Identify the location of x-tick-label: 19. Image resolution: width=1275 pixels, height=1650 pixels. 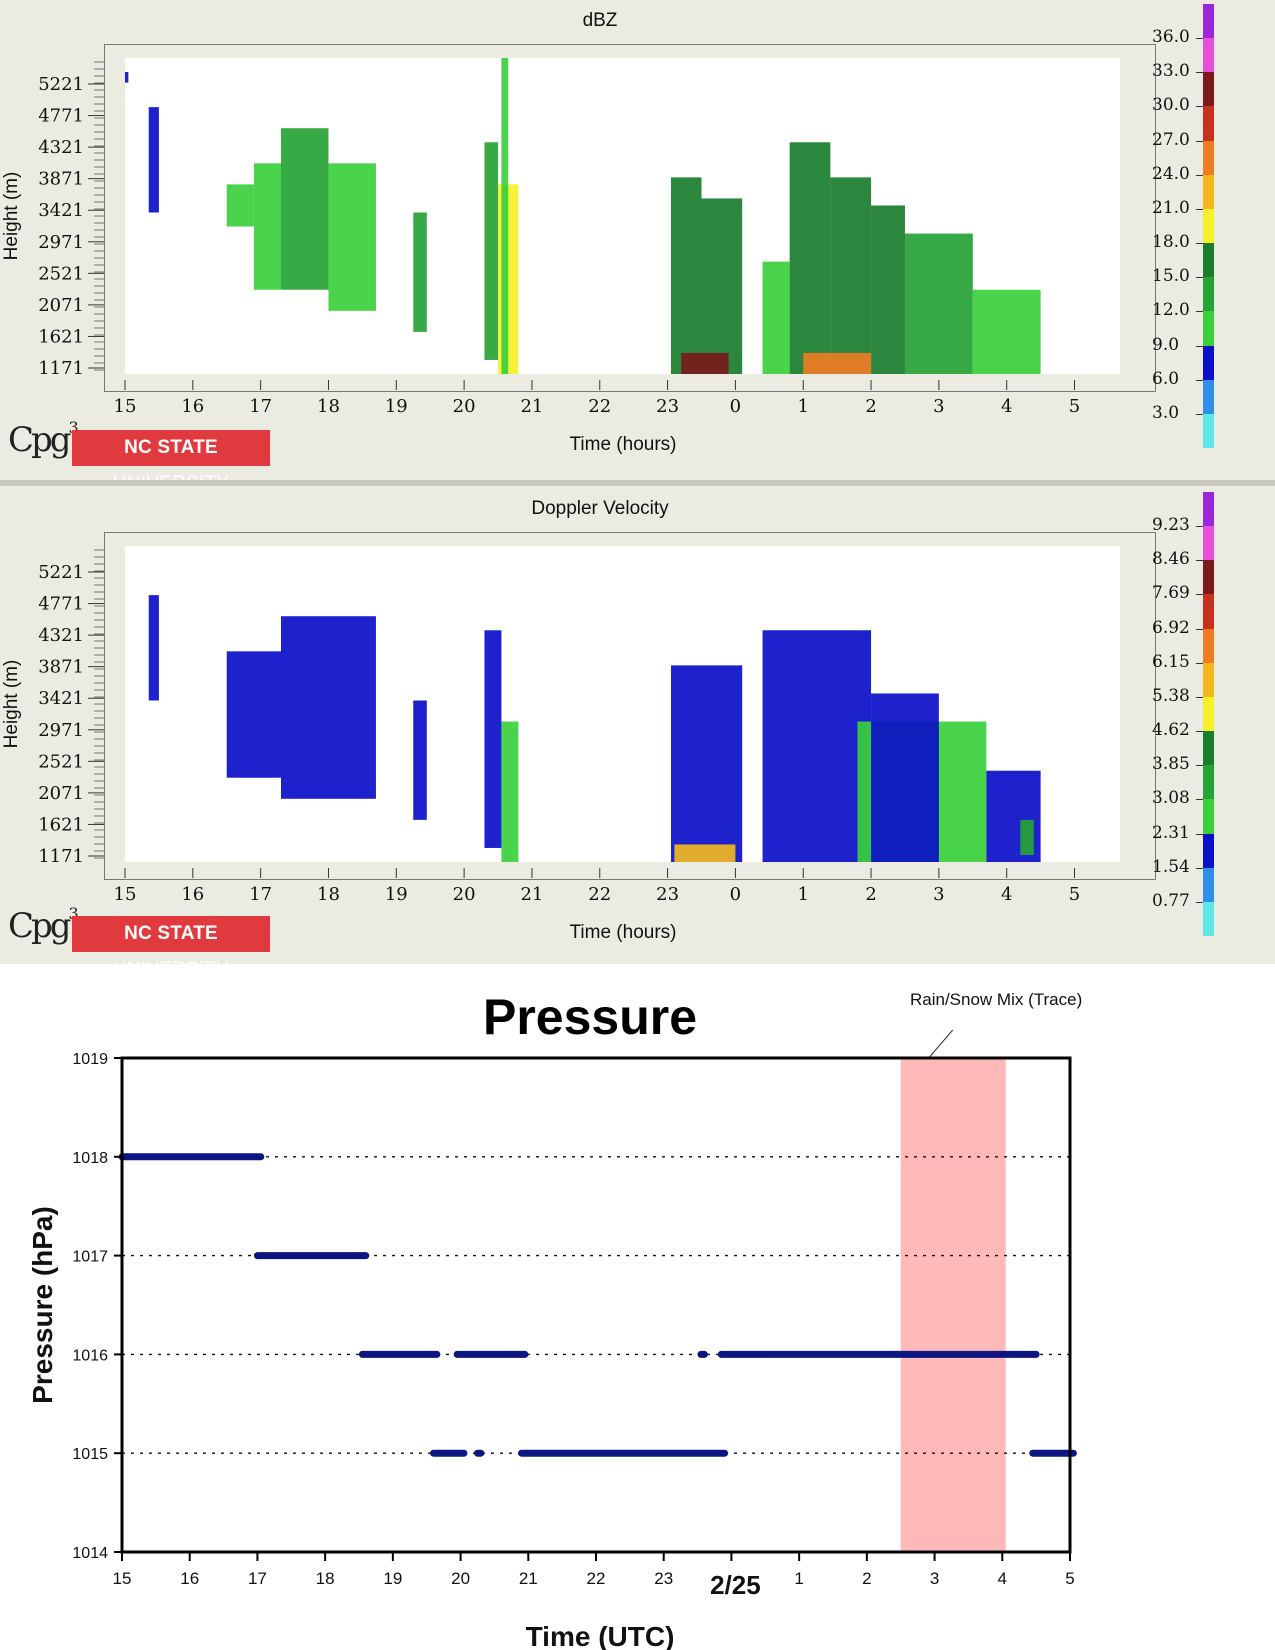
(392, 1578).